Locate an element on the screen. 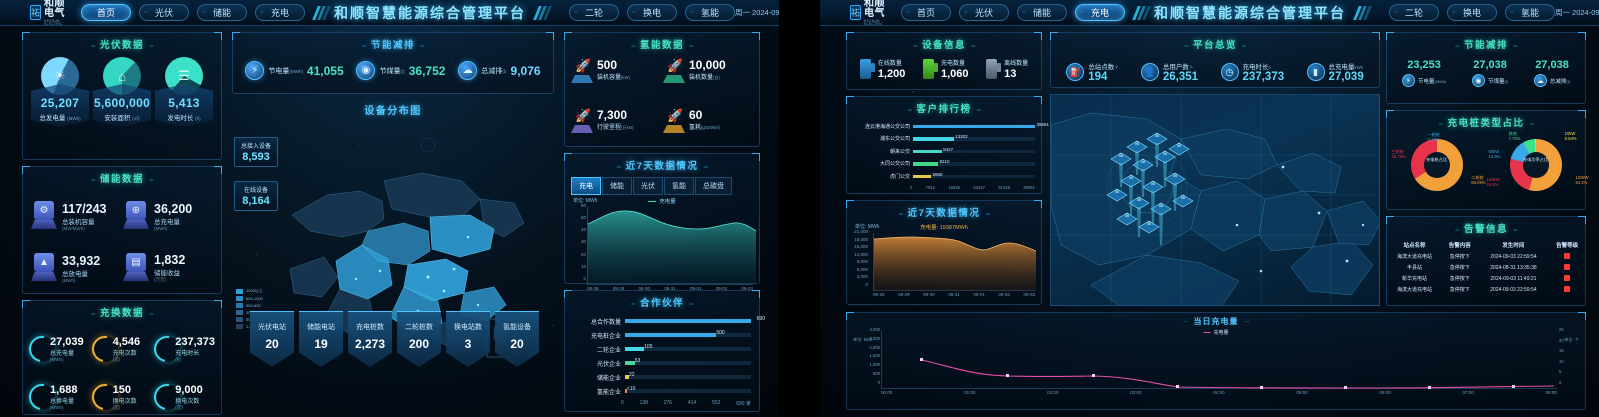  today-legend: 充电量 is located at coordinates (1216, 332).